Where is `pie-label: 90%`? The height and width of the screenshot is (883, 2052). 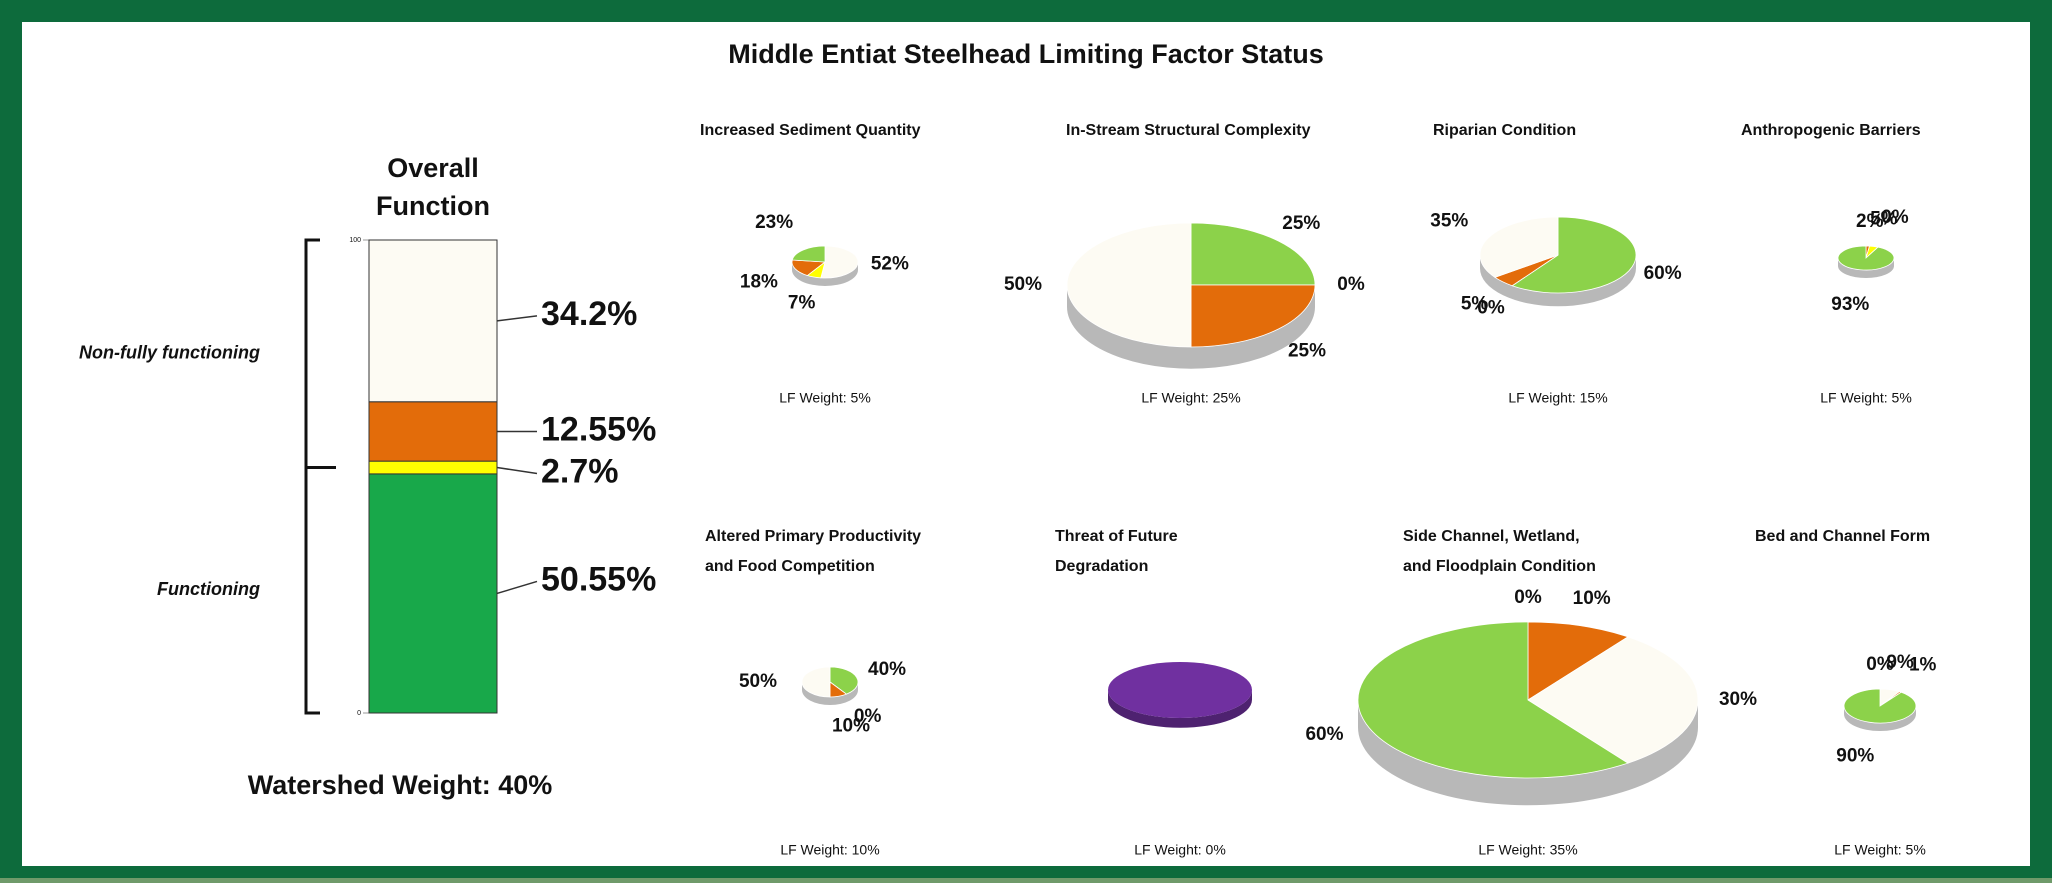
pie-label: 90% is located at coordinates (1855, 755).